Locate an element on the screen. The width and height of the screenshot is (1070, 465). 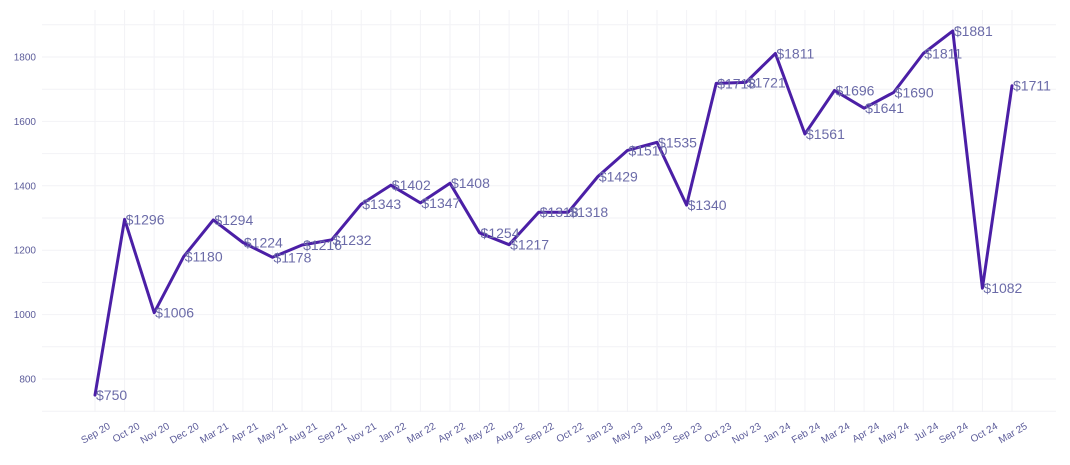
x-tick-label: Jan 23 is located at coordinates (600, 433).